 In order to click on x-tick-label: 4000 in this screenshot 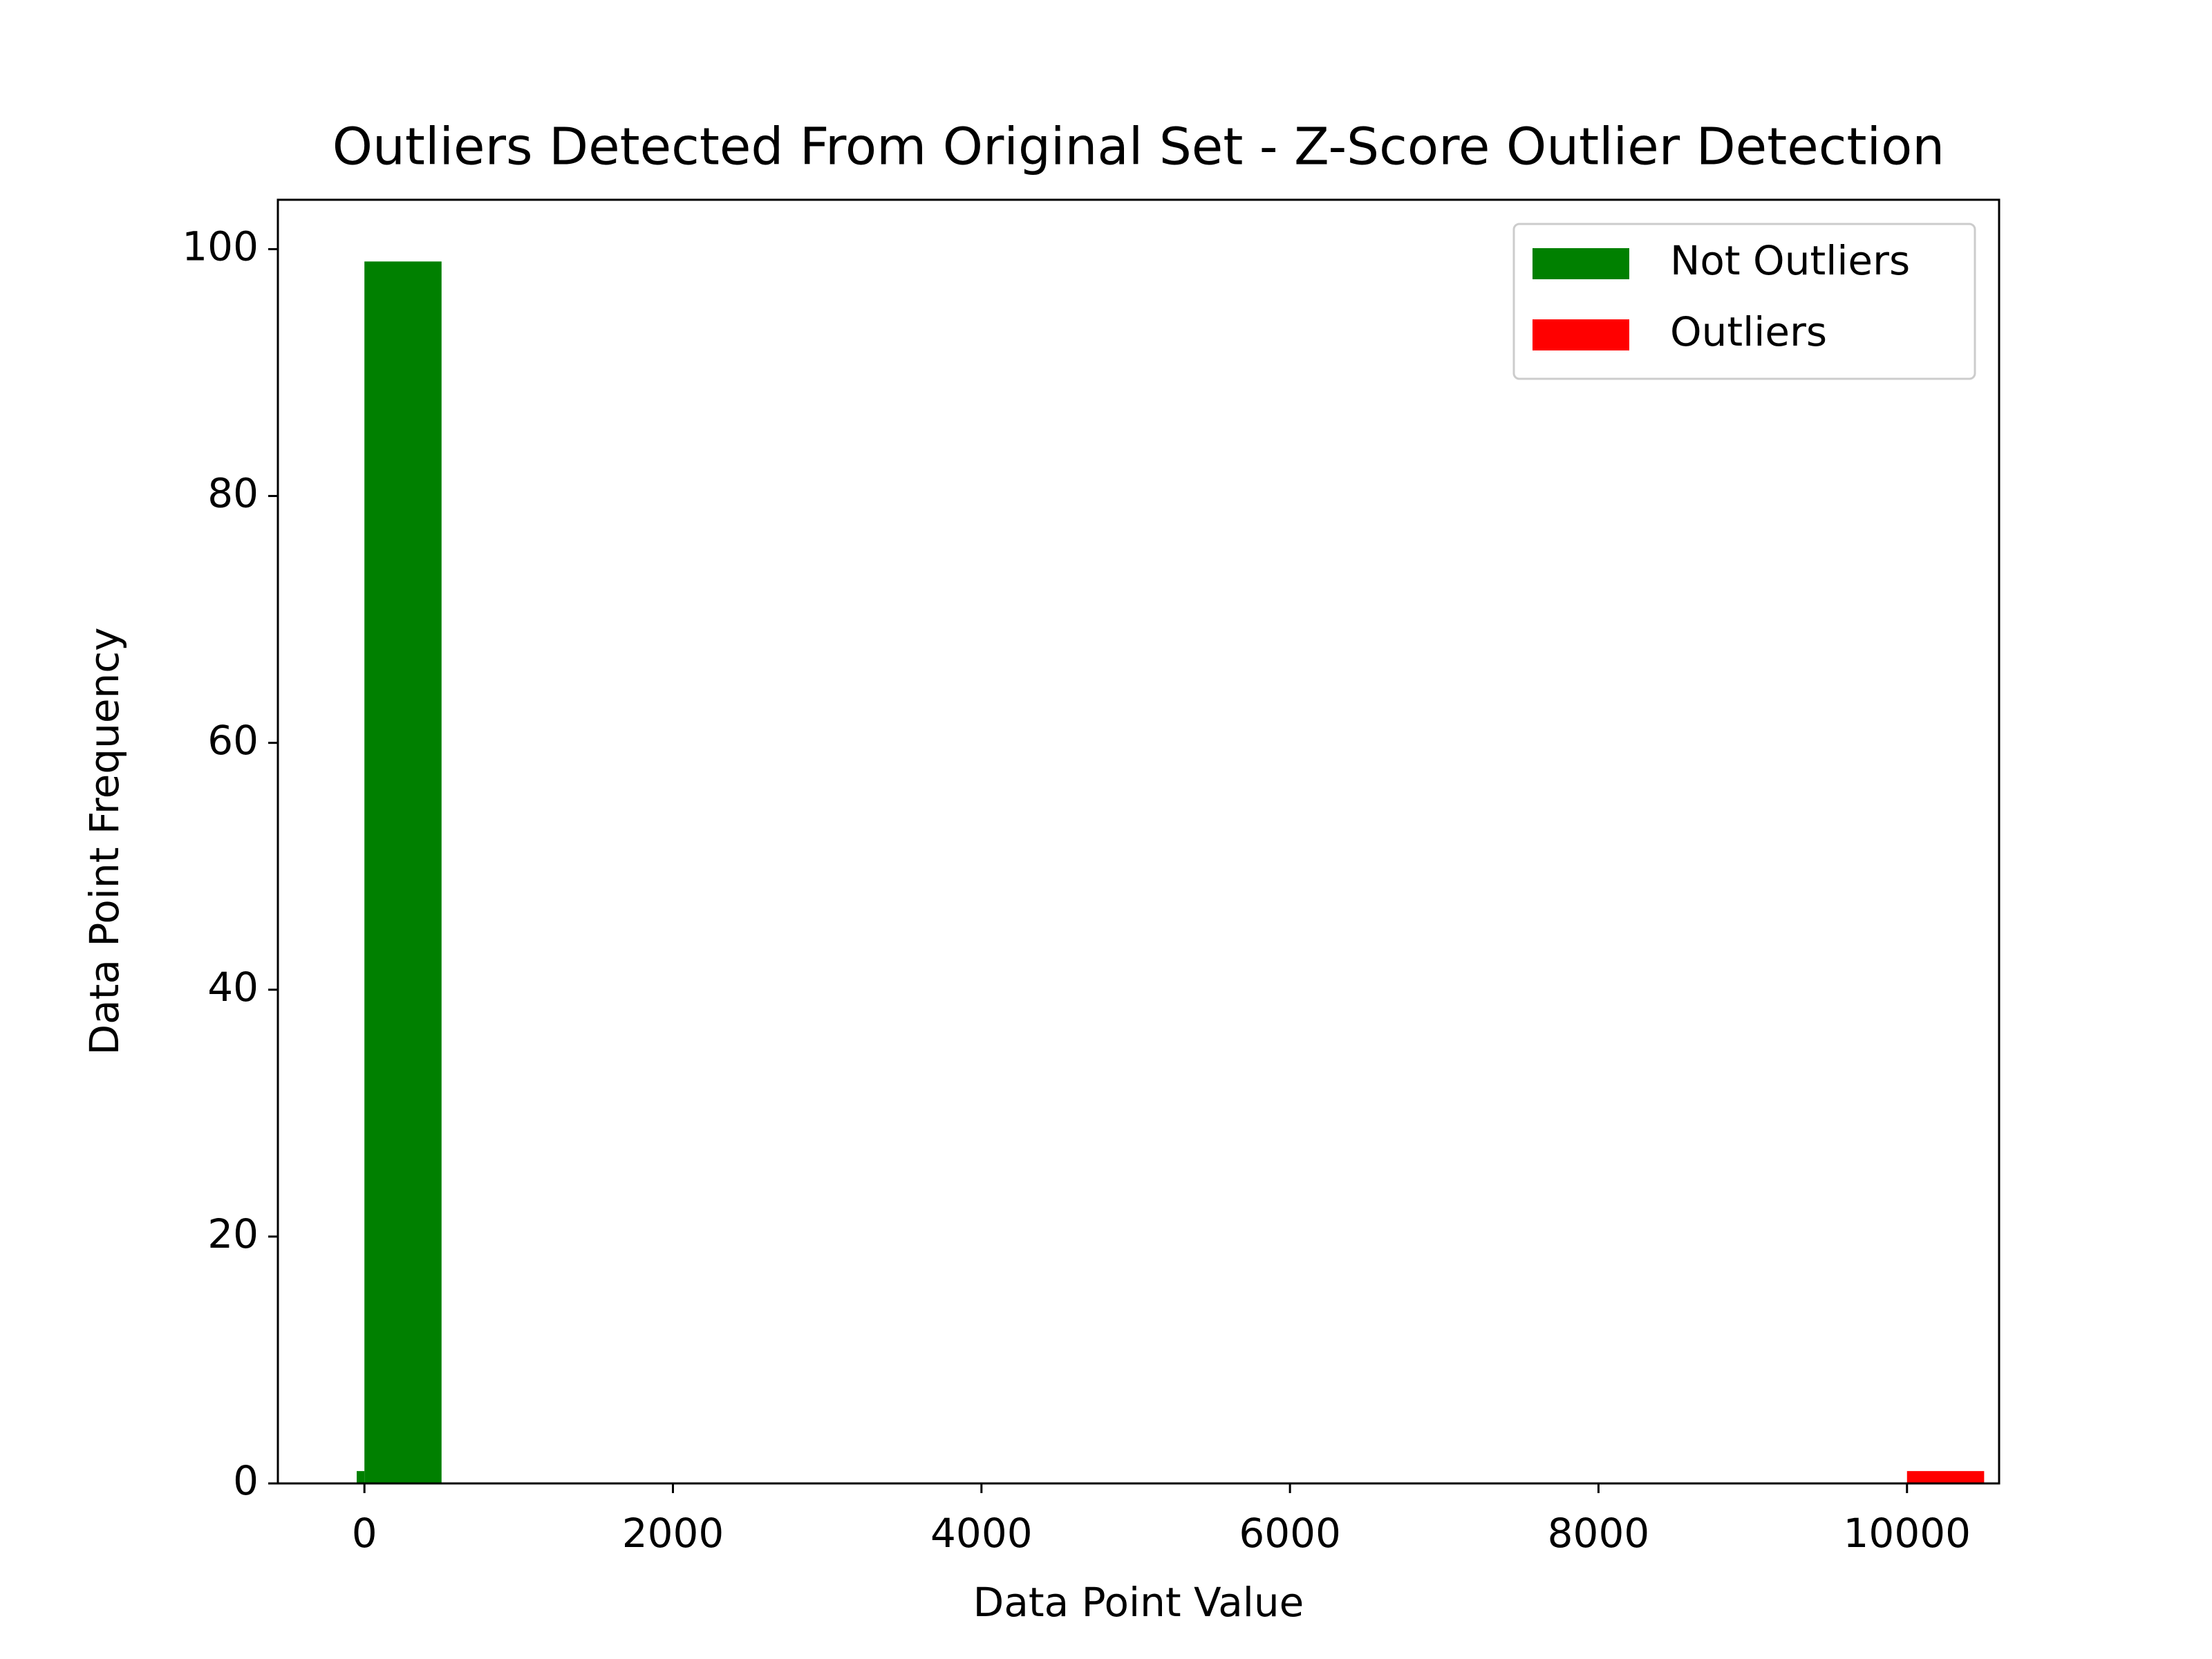, I will do `click(981, 1534)`.